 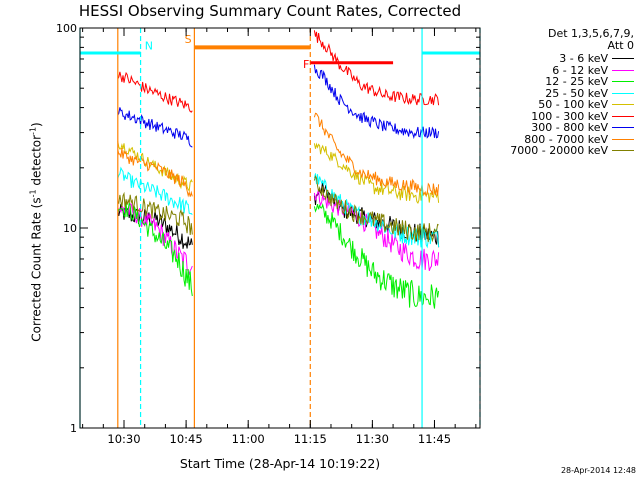 What do you see at coordinates (36, 232) in the screenshot?
I see `y-axis-title: Corrected Count Rate (s-1 detector-1)` at bounding box center [36, 232].